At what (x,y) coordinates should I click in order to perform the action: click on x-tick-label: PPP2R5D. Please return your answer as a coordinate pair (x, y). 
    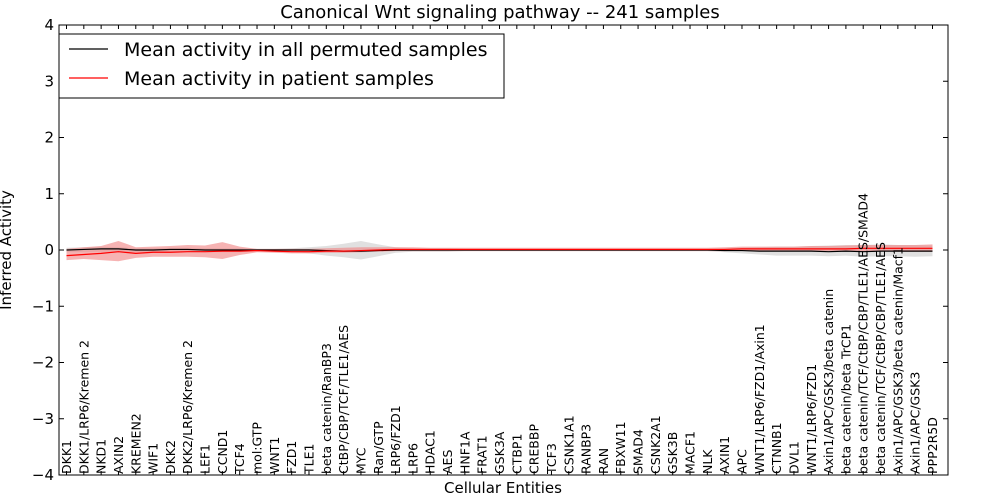
    Looking at the image, I should click on (932, 445).